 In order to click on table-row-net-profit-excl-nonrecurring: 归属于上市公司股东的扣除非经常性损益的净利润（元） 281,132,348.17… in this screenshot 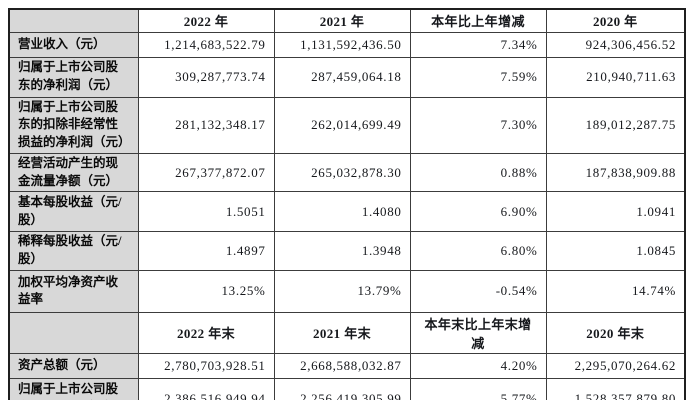, I will do `click(347, 125)`.